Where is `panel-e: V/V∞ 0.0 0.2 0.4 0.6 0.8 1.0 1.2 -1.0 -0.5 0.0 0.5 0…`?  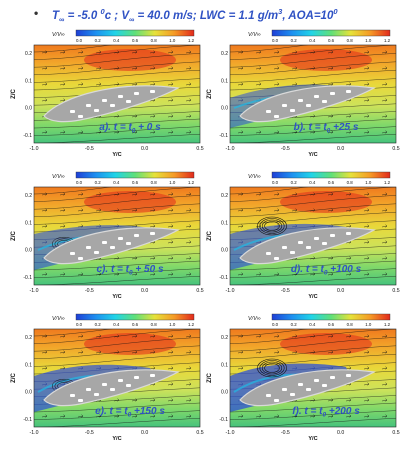
panel-e: V/V∞ 0.0 0.2 0.4 0.6 0.8 1.0 1.2 -1.0 -0.5 0.0 0.5 0… is located at coordinates (110, 379).